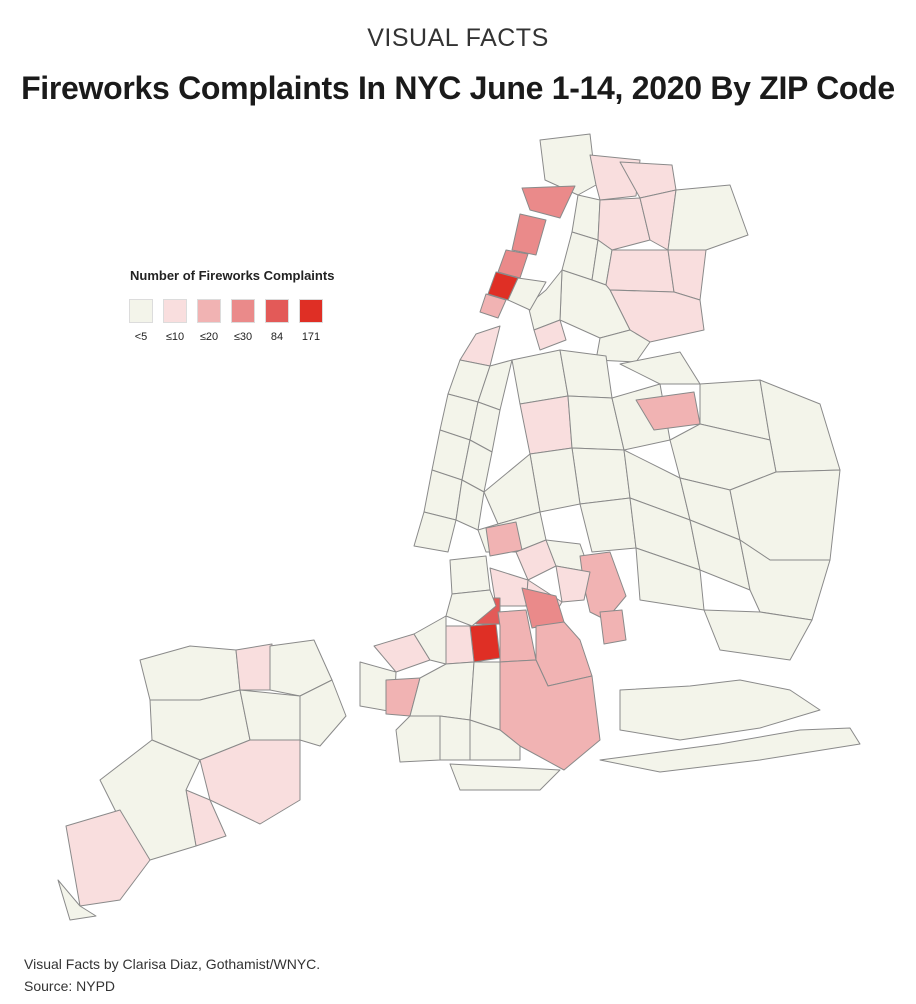 The height and width of the screenshot is (1004, 916). What do you see at coordinates (202, 780) in the screenshot?
I see `staten-island` at bounding box center [202, 780].